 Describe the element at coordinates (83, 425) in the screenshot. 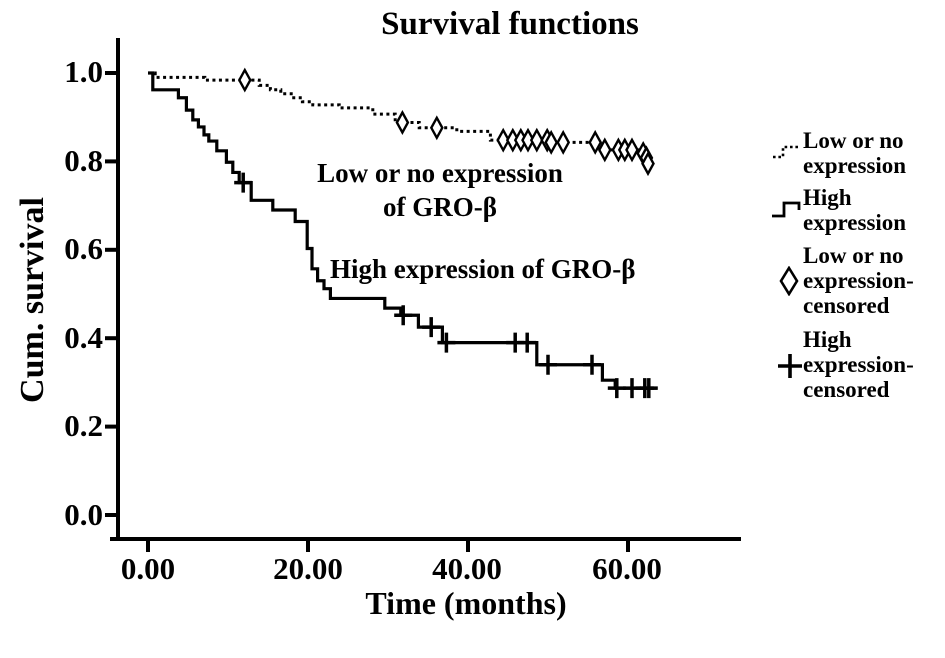

I see `y-tick-label: 0.2` at that location.